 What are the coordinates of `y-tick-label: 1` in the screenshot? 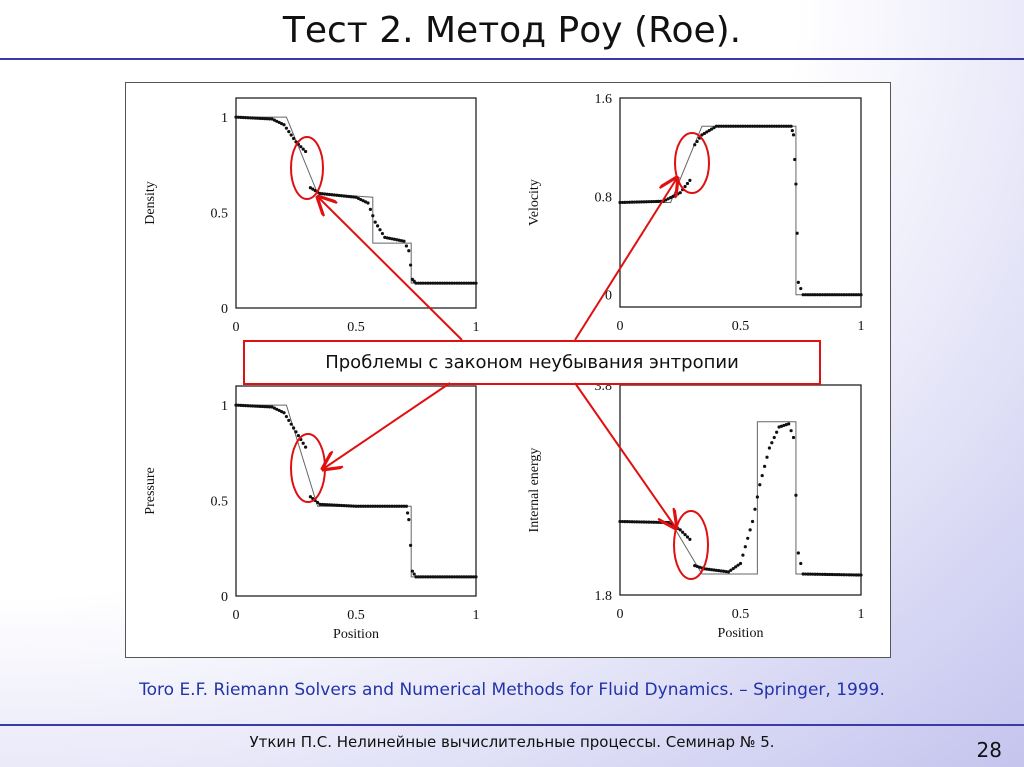 It's located at (224, 406).